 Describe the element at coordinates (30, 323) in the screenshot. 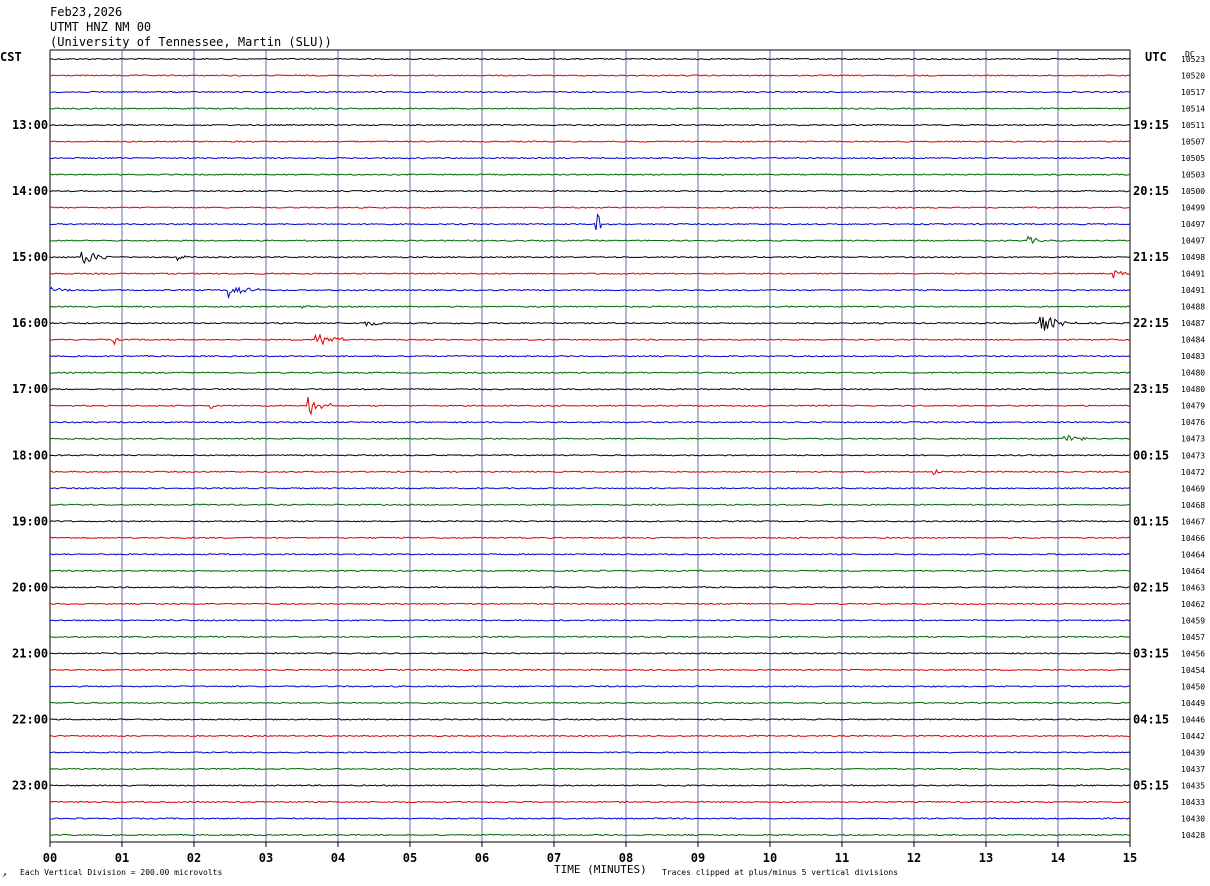

I see `left-time-label: 16:00` at that location.